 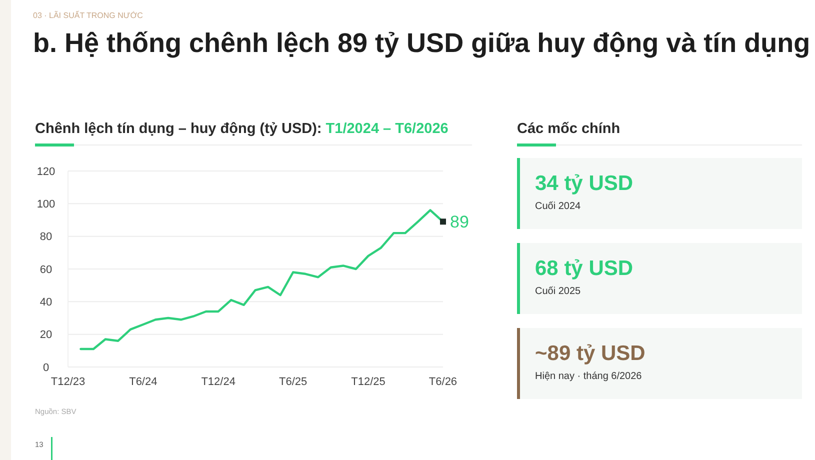 What do you see at coordinates (558, 291) in the screenshot?
I see `text: Cuối 2025` at bounding box center [558, 291].